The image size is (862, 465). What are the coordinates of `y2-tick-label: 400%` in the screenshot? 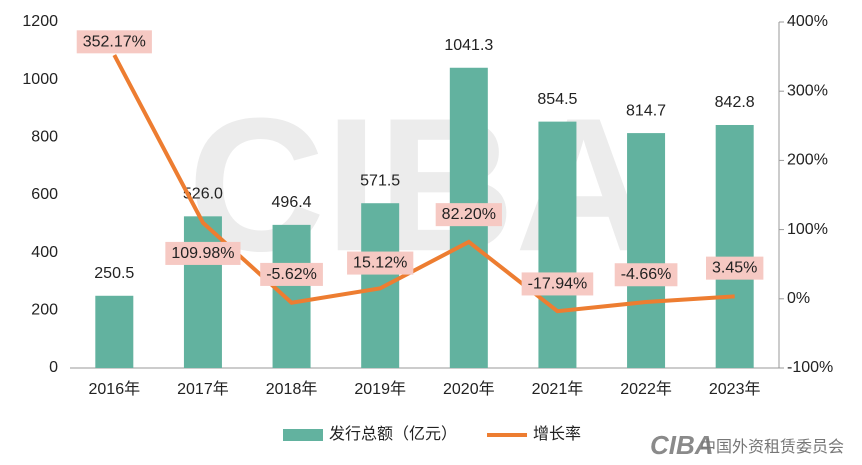 It's located at (807, 21).